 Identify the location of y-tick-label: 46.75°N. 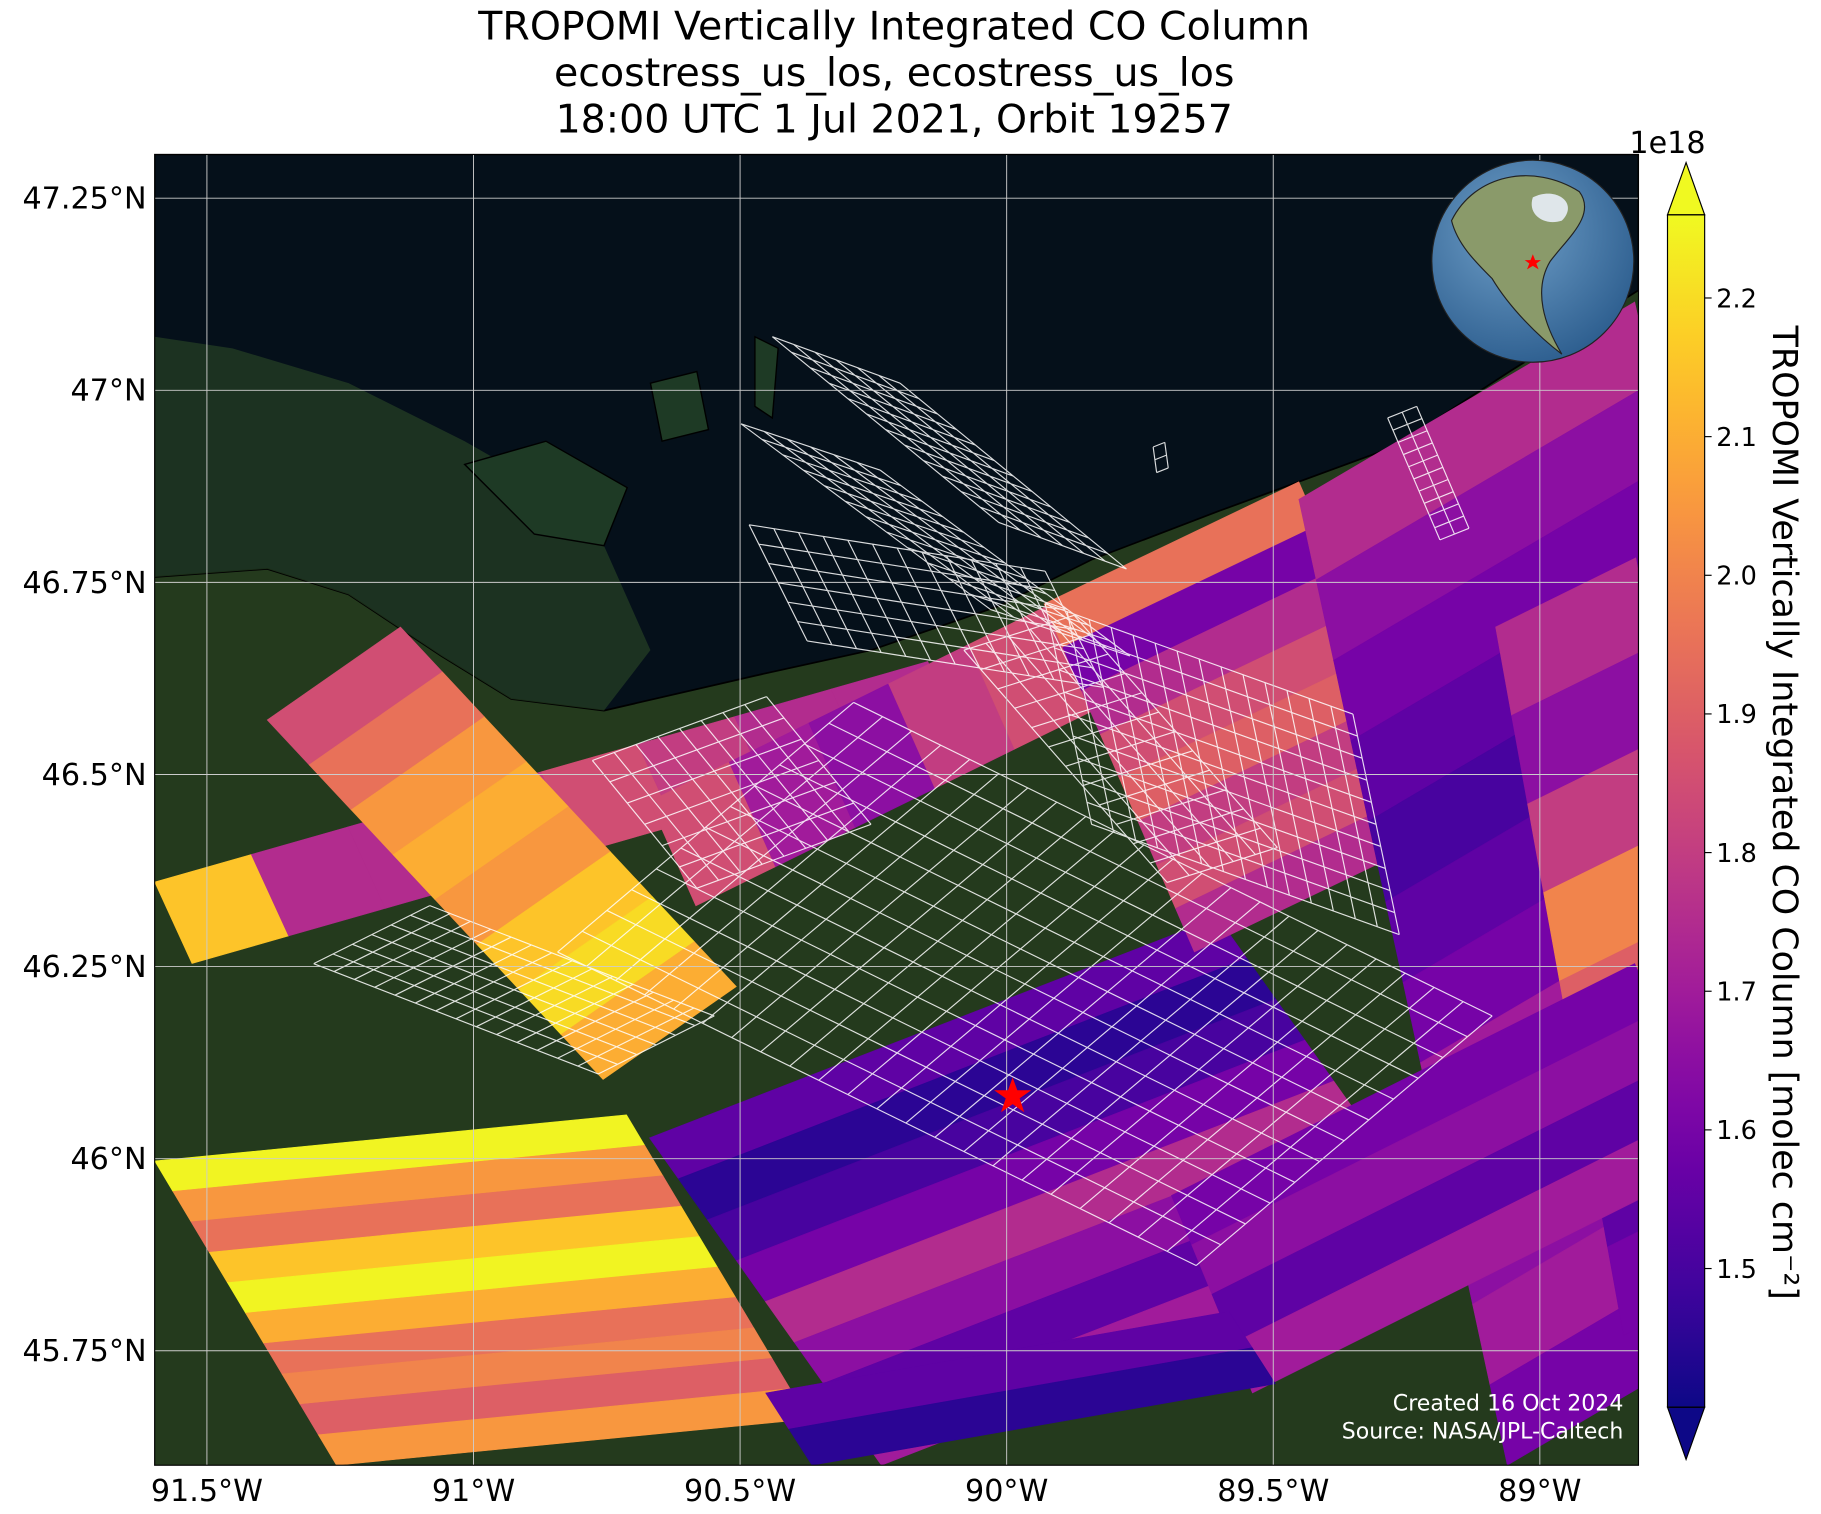
(84, 583).